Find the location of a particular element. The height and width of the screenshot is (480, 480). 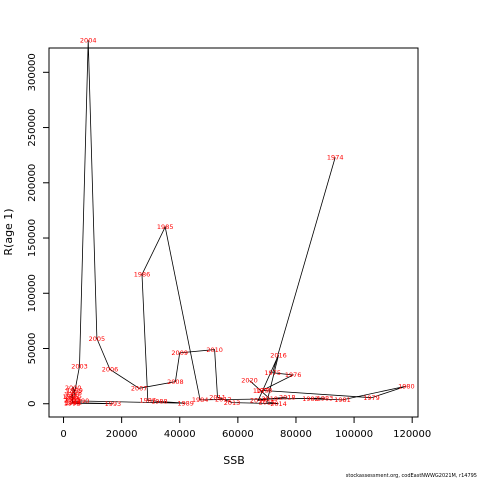

year-label-1997: 1997 is located at coordinates (72, 395).